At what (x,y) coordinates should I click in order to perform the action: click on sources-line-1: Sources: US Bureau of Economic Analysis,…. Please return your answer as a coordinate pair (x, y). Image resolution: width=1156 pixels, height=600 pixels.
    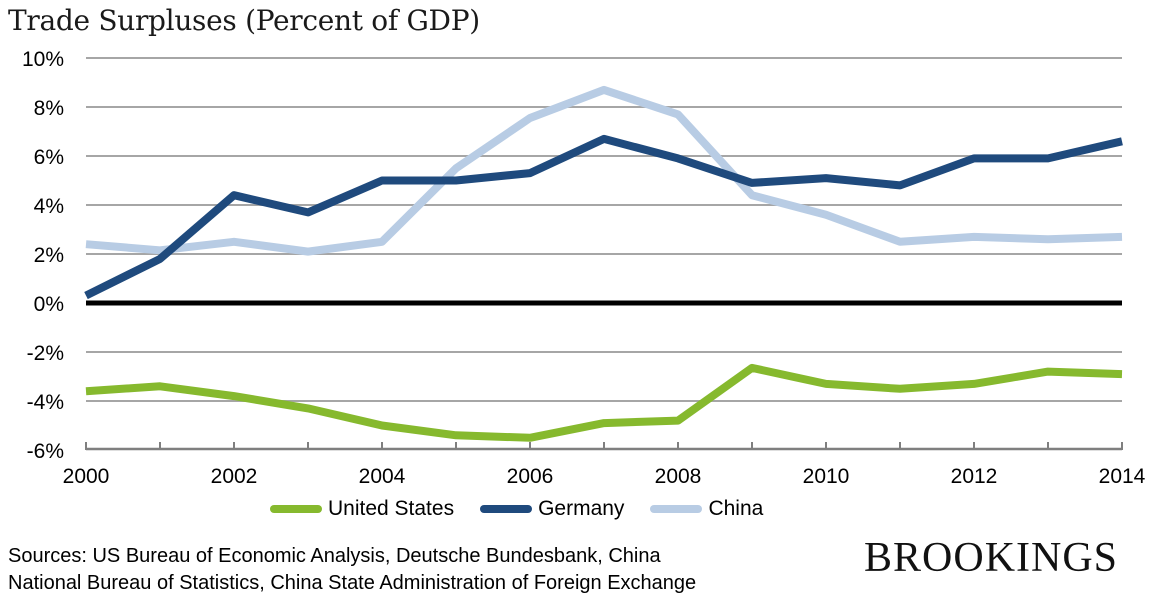
    Looking at the image, I should click on (334, 556).